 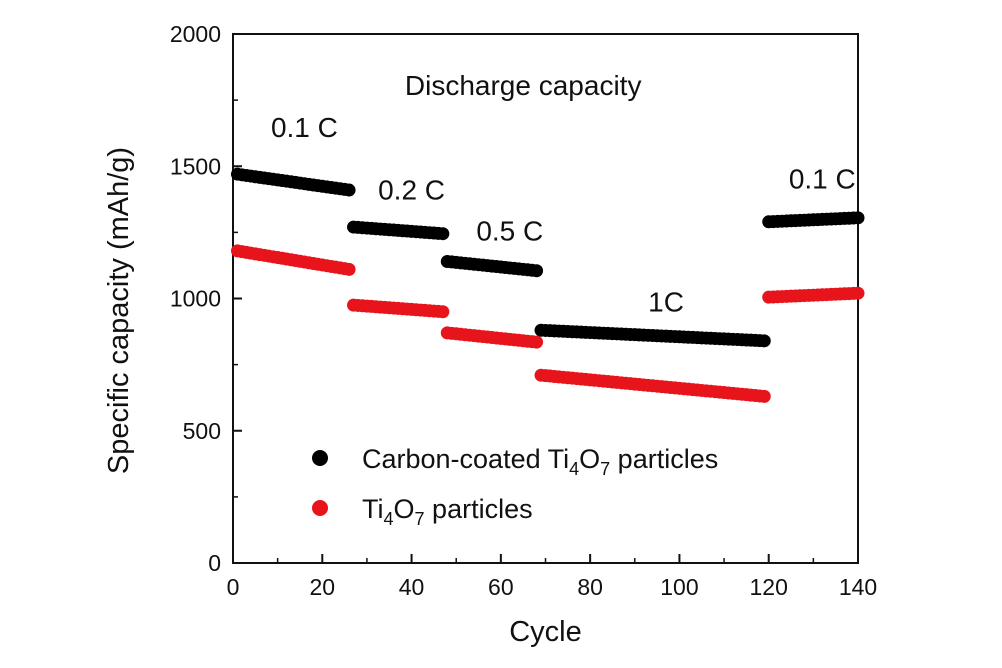 I want to click on x-tick-label: 100, so click(x=679, y=587).